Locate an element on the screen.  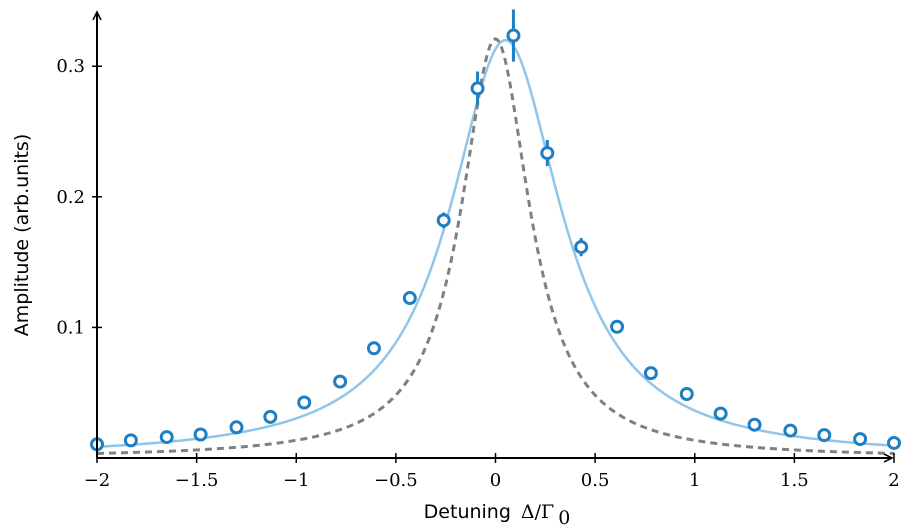
x-tick-label: 1 is located at coordinates (694, 480).